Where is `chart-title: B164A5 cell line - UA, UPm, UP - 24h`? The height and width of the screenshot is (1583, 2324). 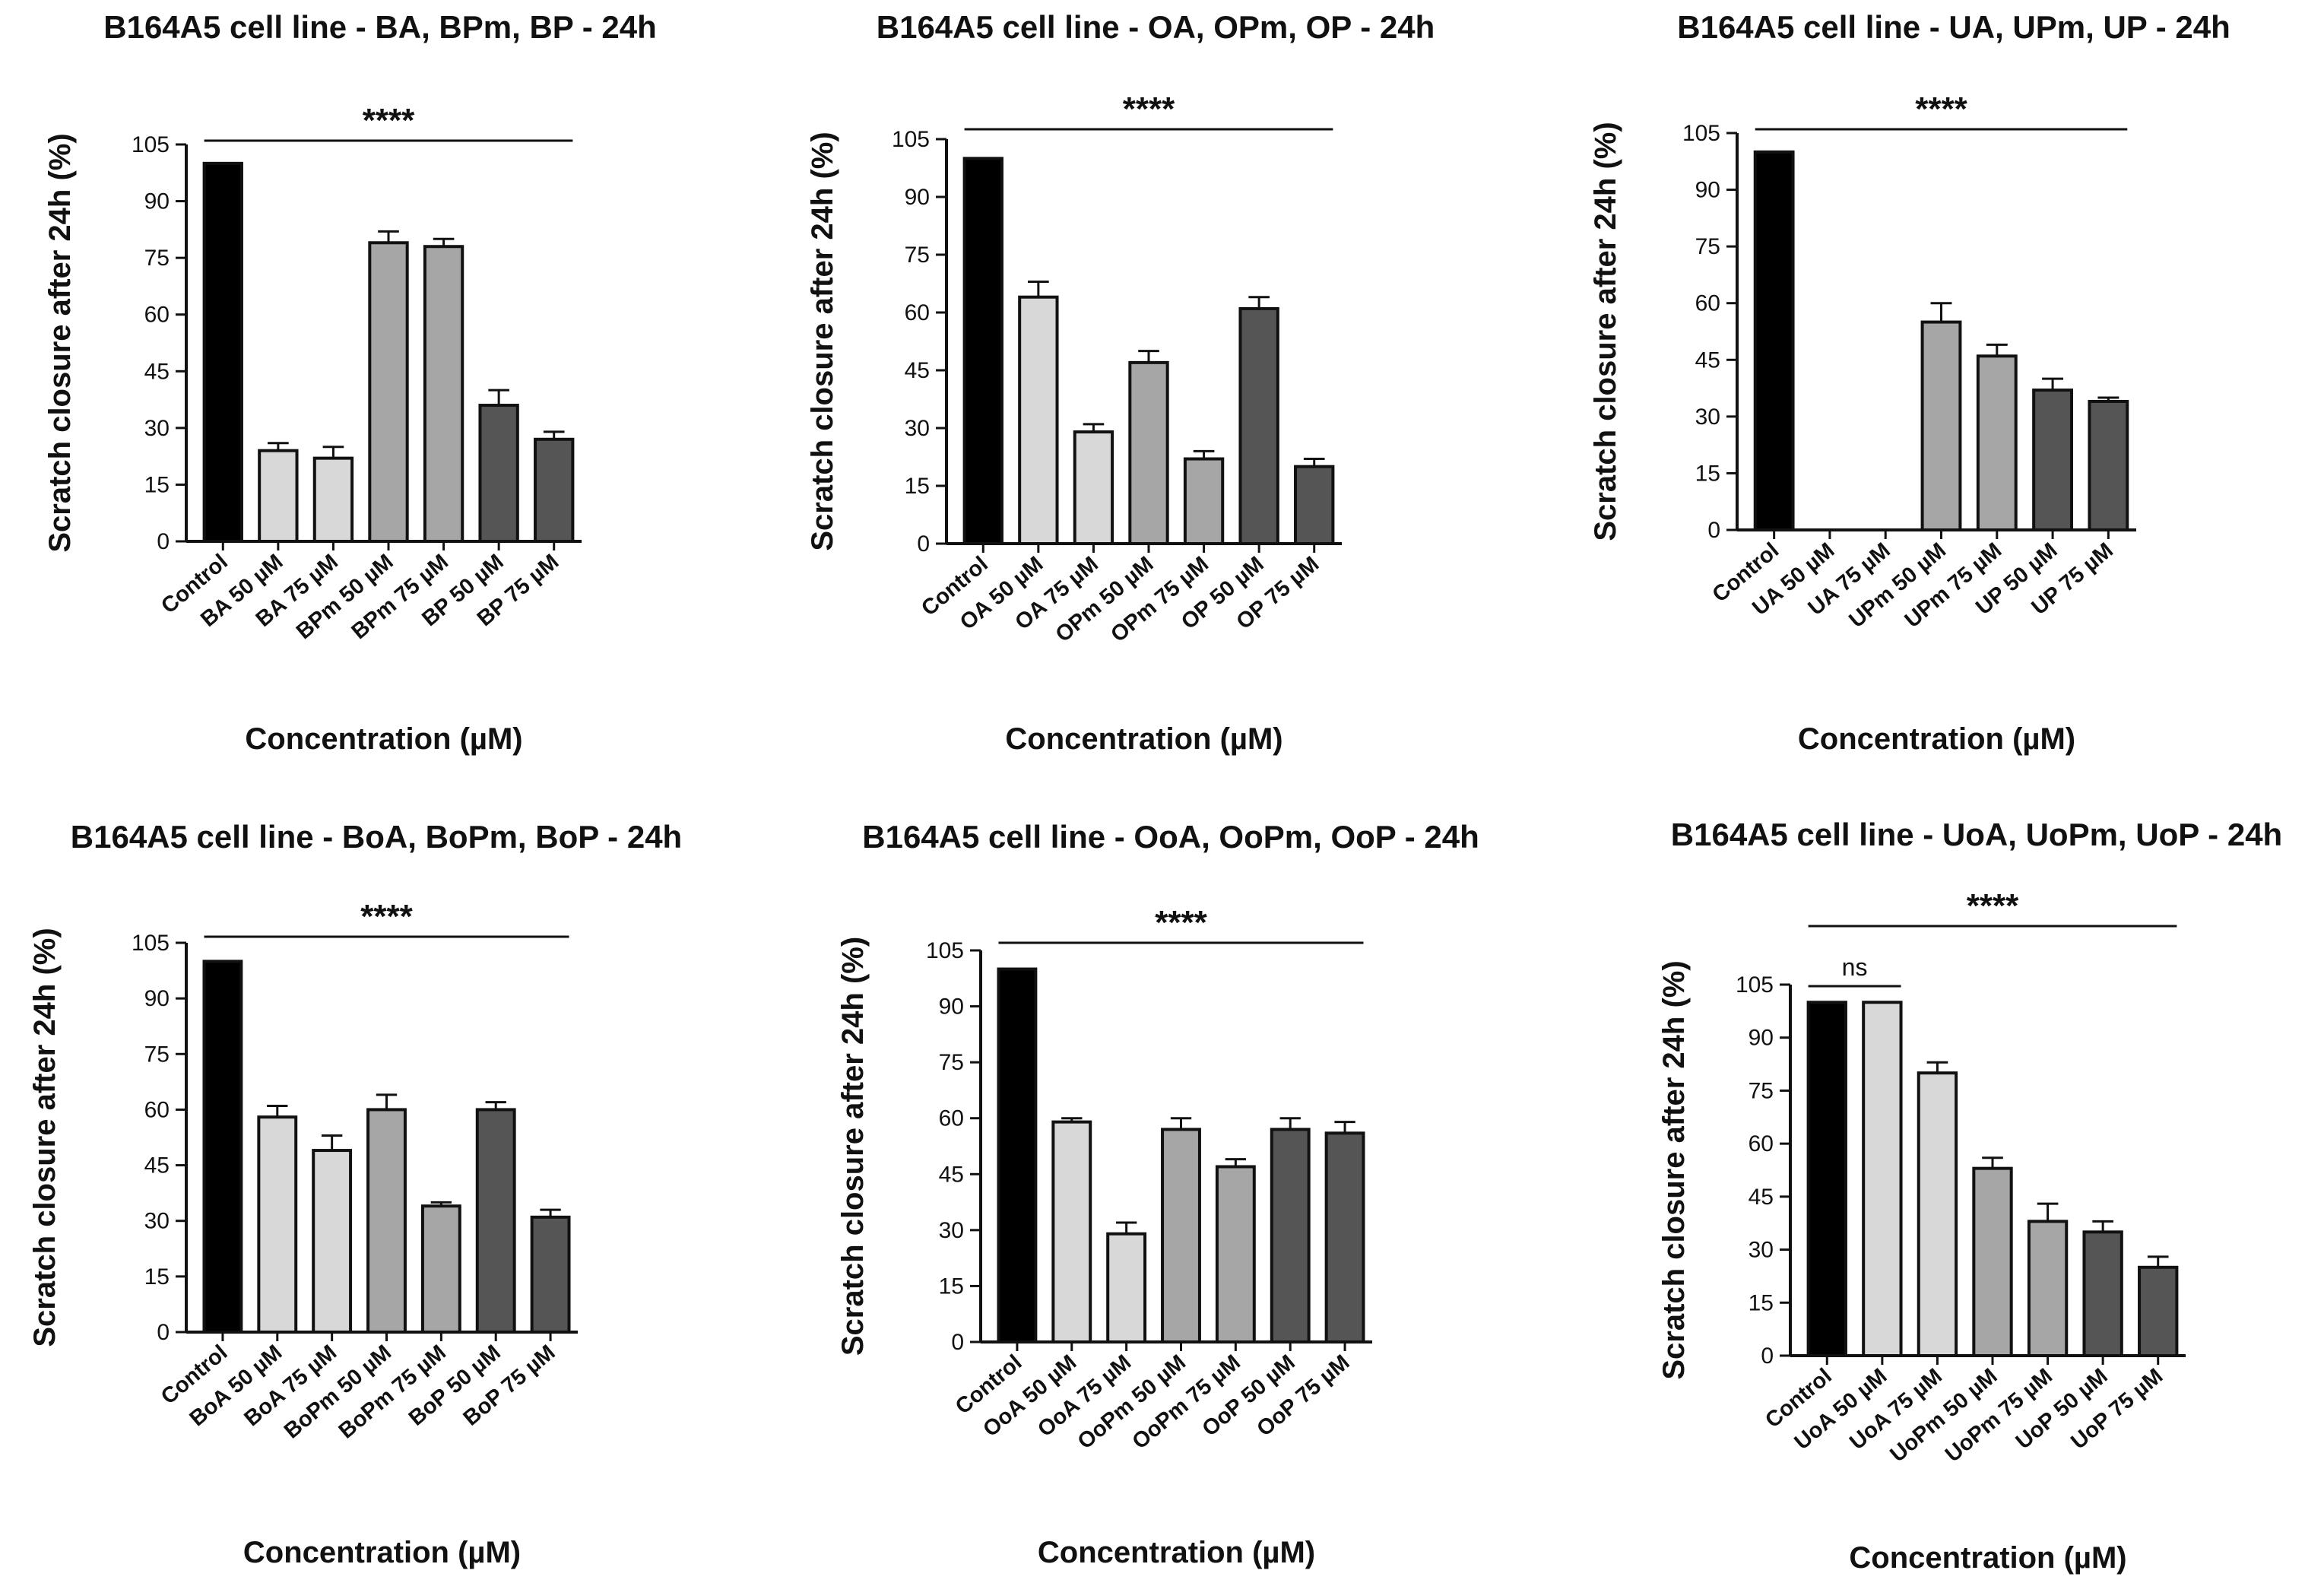
chart-title: B164A5 cell line - UA, UPm, UP - 24h is located at coordinates (1953, 27).